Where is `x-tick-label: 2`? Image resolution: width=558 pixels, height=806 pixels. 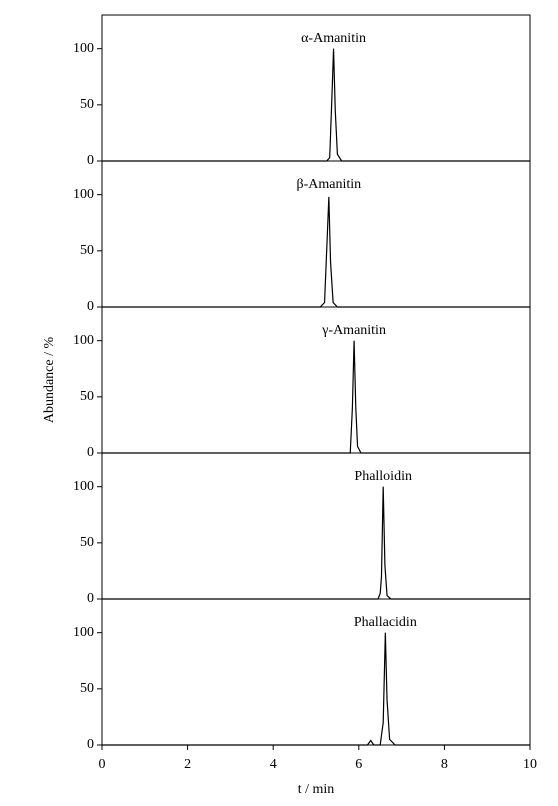 x-tick-label: 2 is located at coordinates (187, 764).